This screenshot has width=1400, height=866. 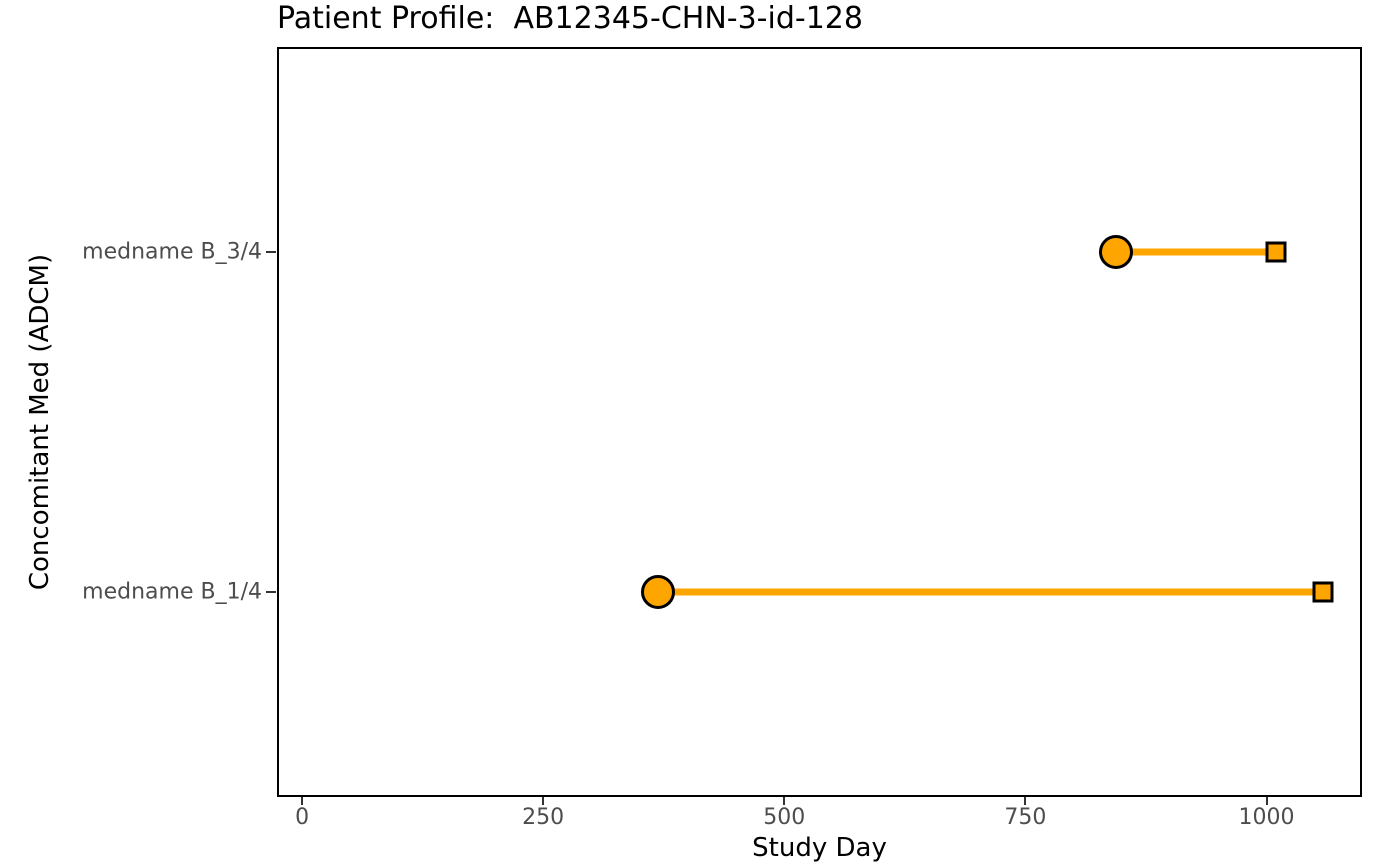 What do you see at coordinates (543, 817) in the screenshot?
I see `x-tick-label: 250` at bounding box center [543, 817].